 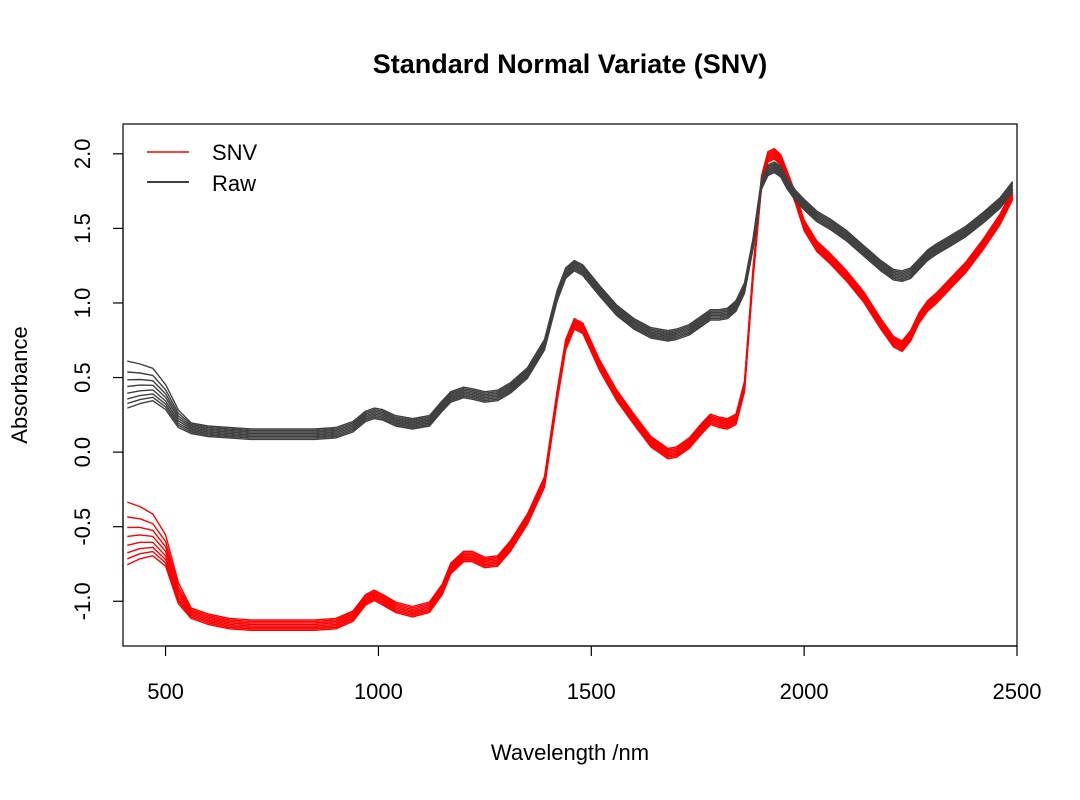 I want to click on legend-label-snv: SNV, so click(x=235, y=152).